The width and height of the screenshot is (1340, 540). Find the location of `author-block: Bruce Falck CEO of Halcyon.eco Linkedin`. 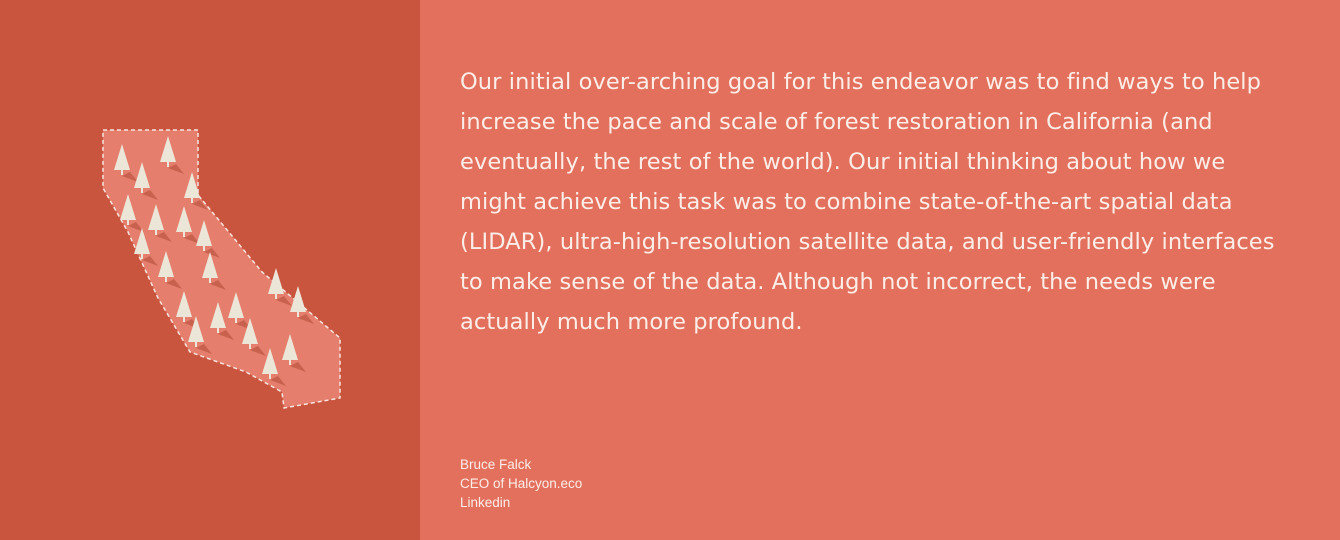

author-block: Bruce Falck CEO of Halcyon.eco Linkedin is located at coordinates (521, 483).